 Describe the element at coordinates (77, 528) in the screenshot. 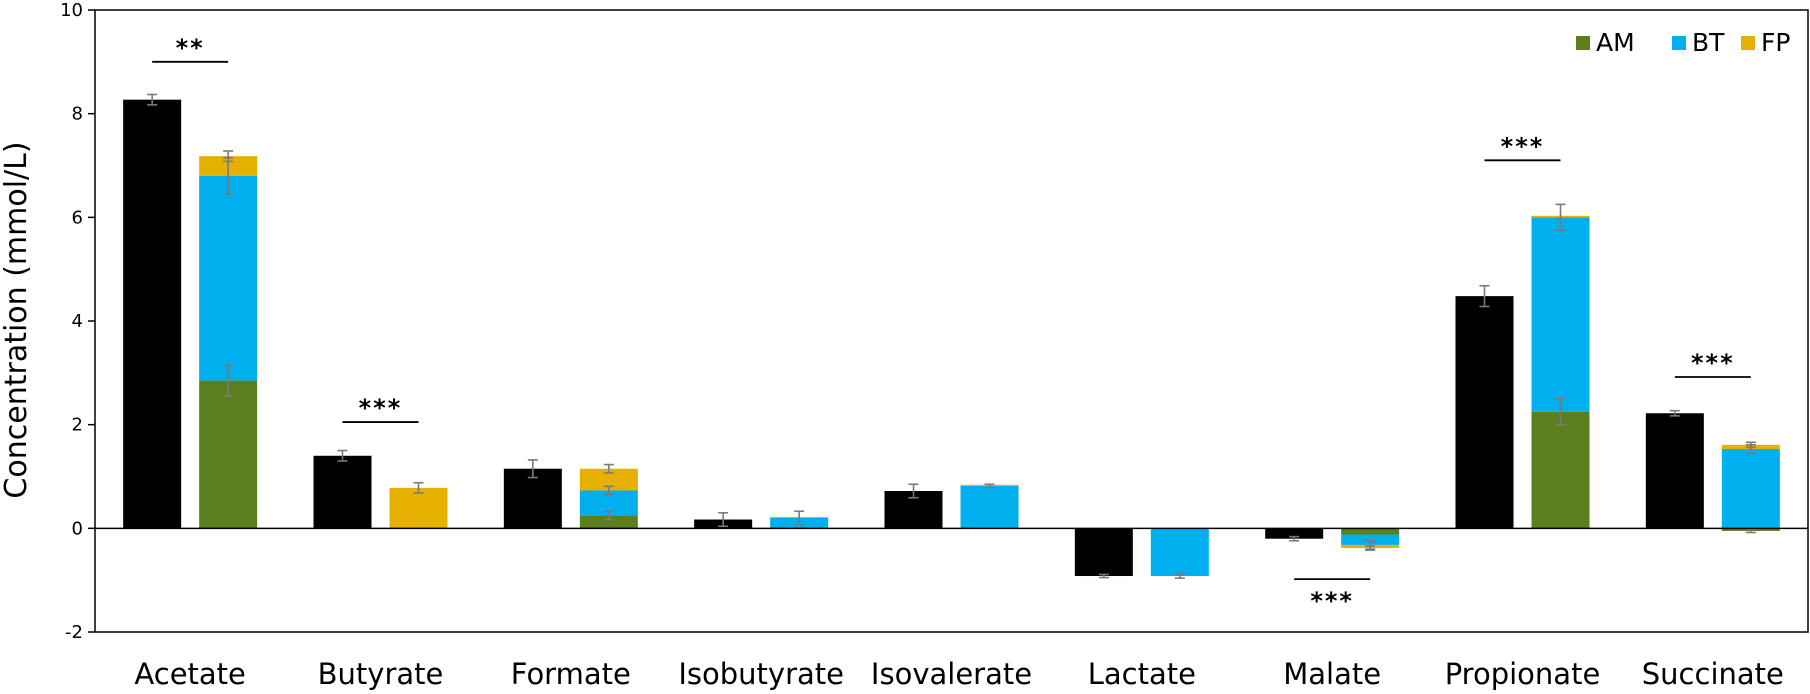

I see `y-tick-label: 0` at that location.